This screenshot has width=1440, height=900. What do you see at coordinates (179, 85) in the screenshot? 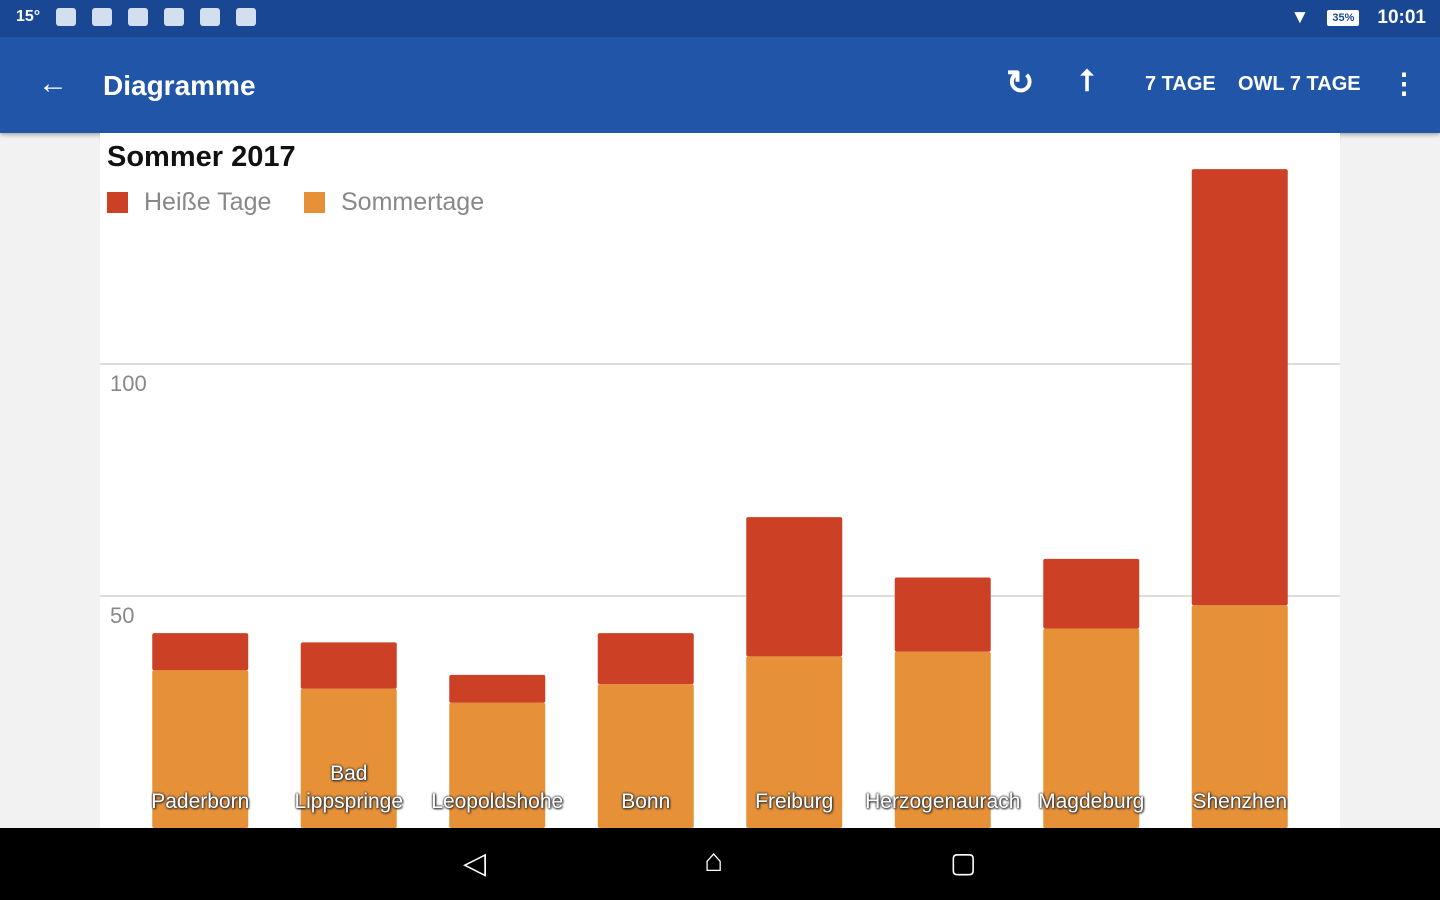
I see `page-title: Diagramme` at bounding box center [179, 85].